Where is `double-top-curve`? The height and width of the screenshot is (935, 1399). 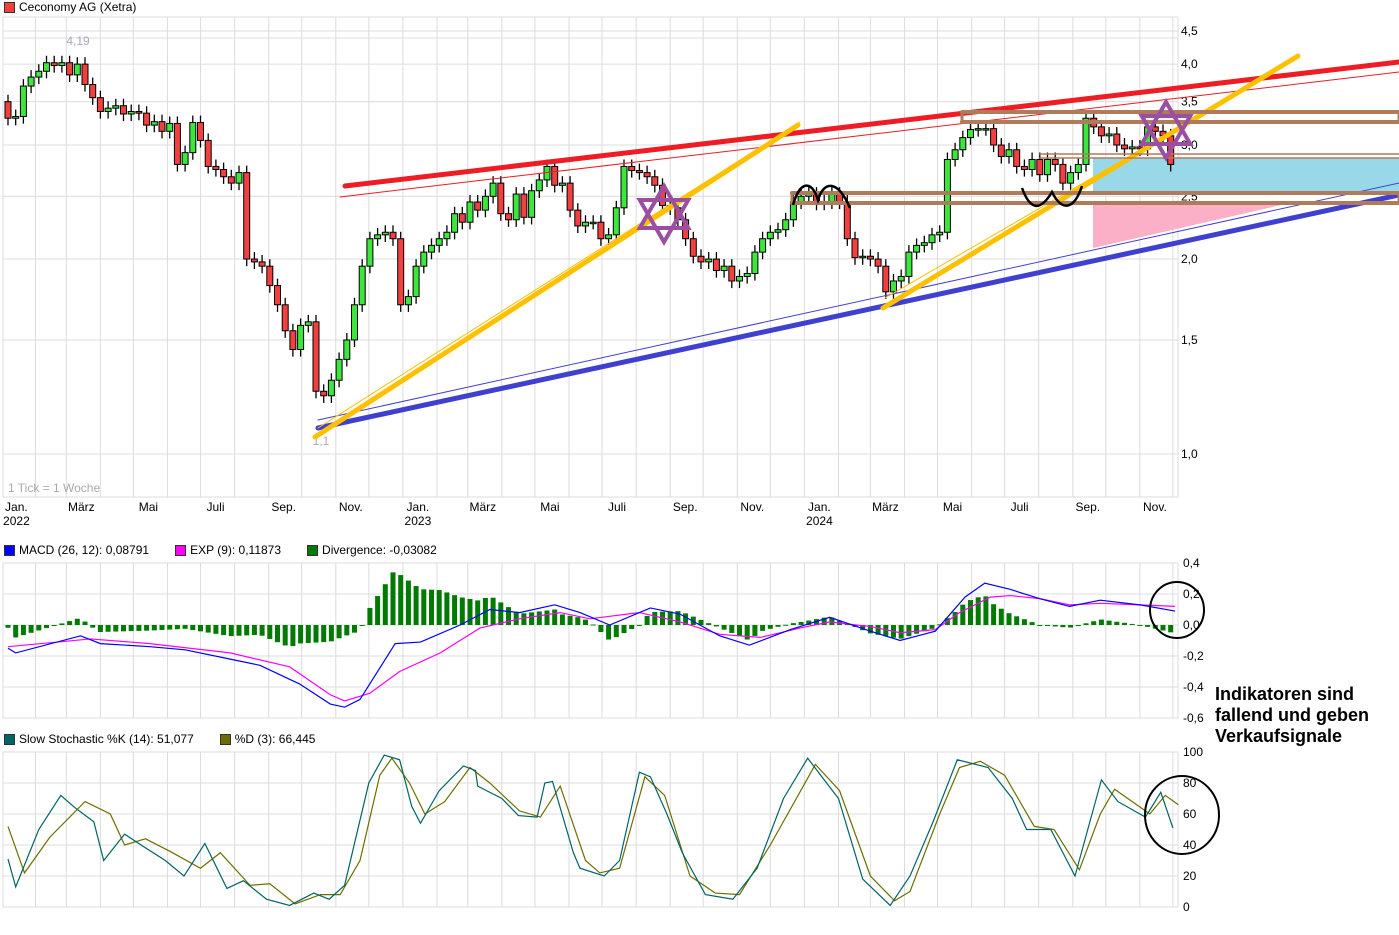
double-top-curve is located at coordinates (821, 196).